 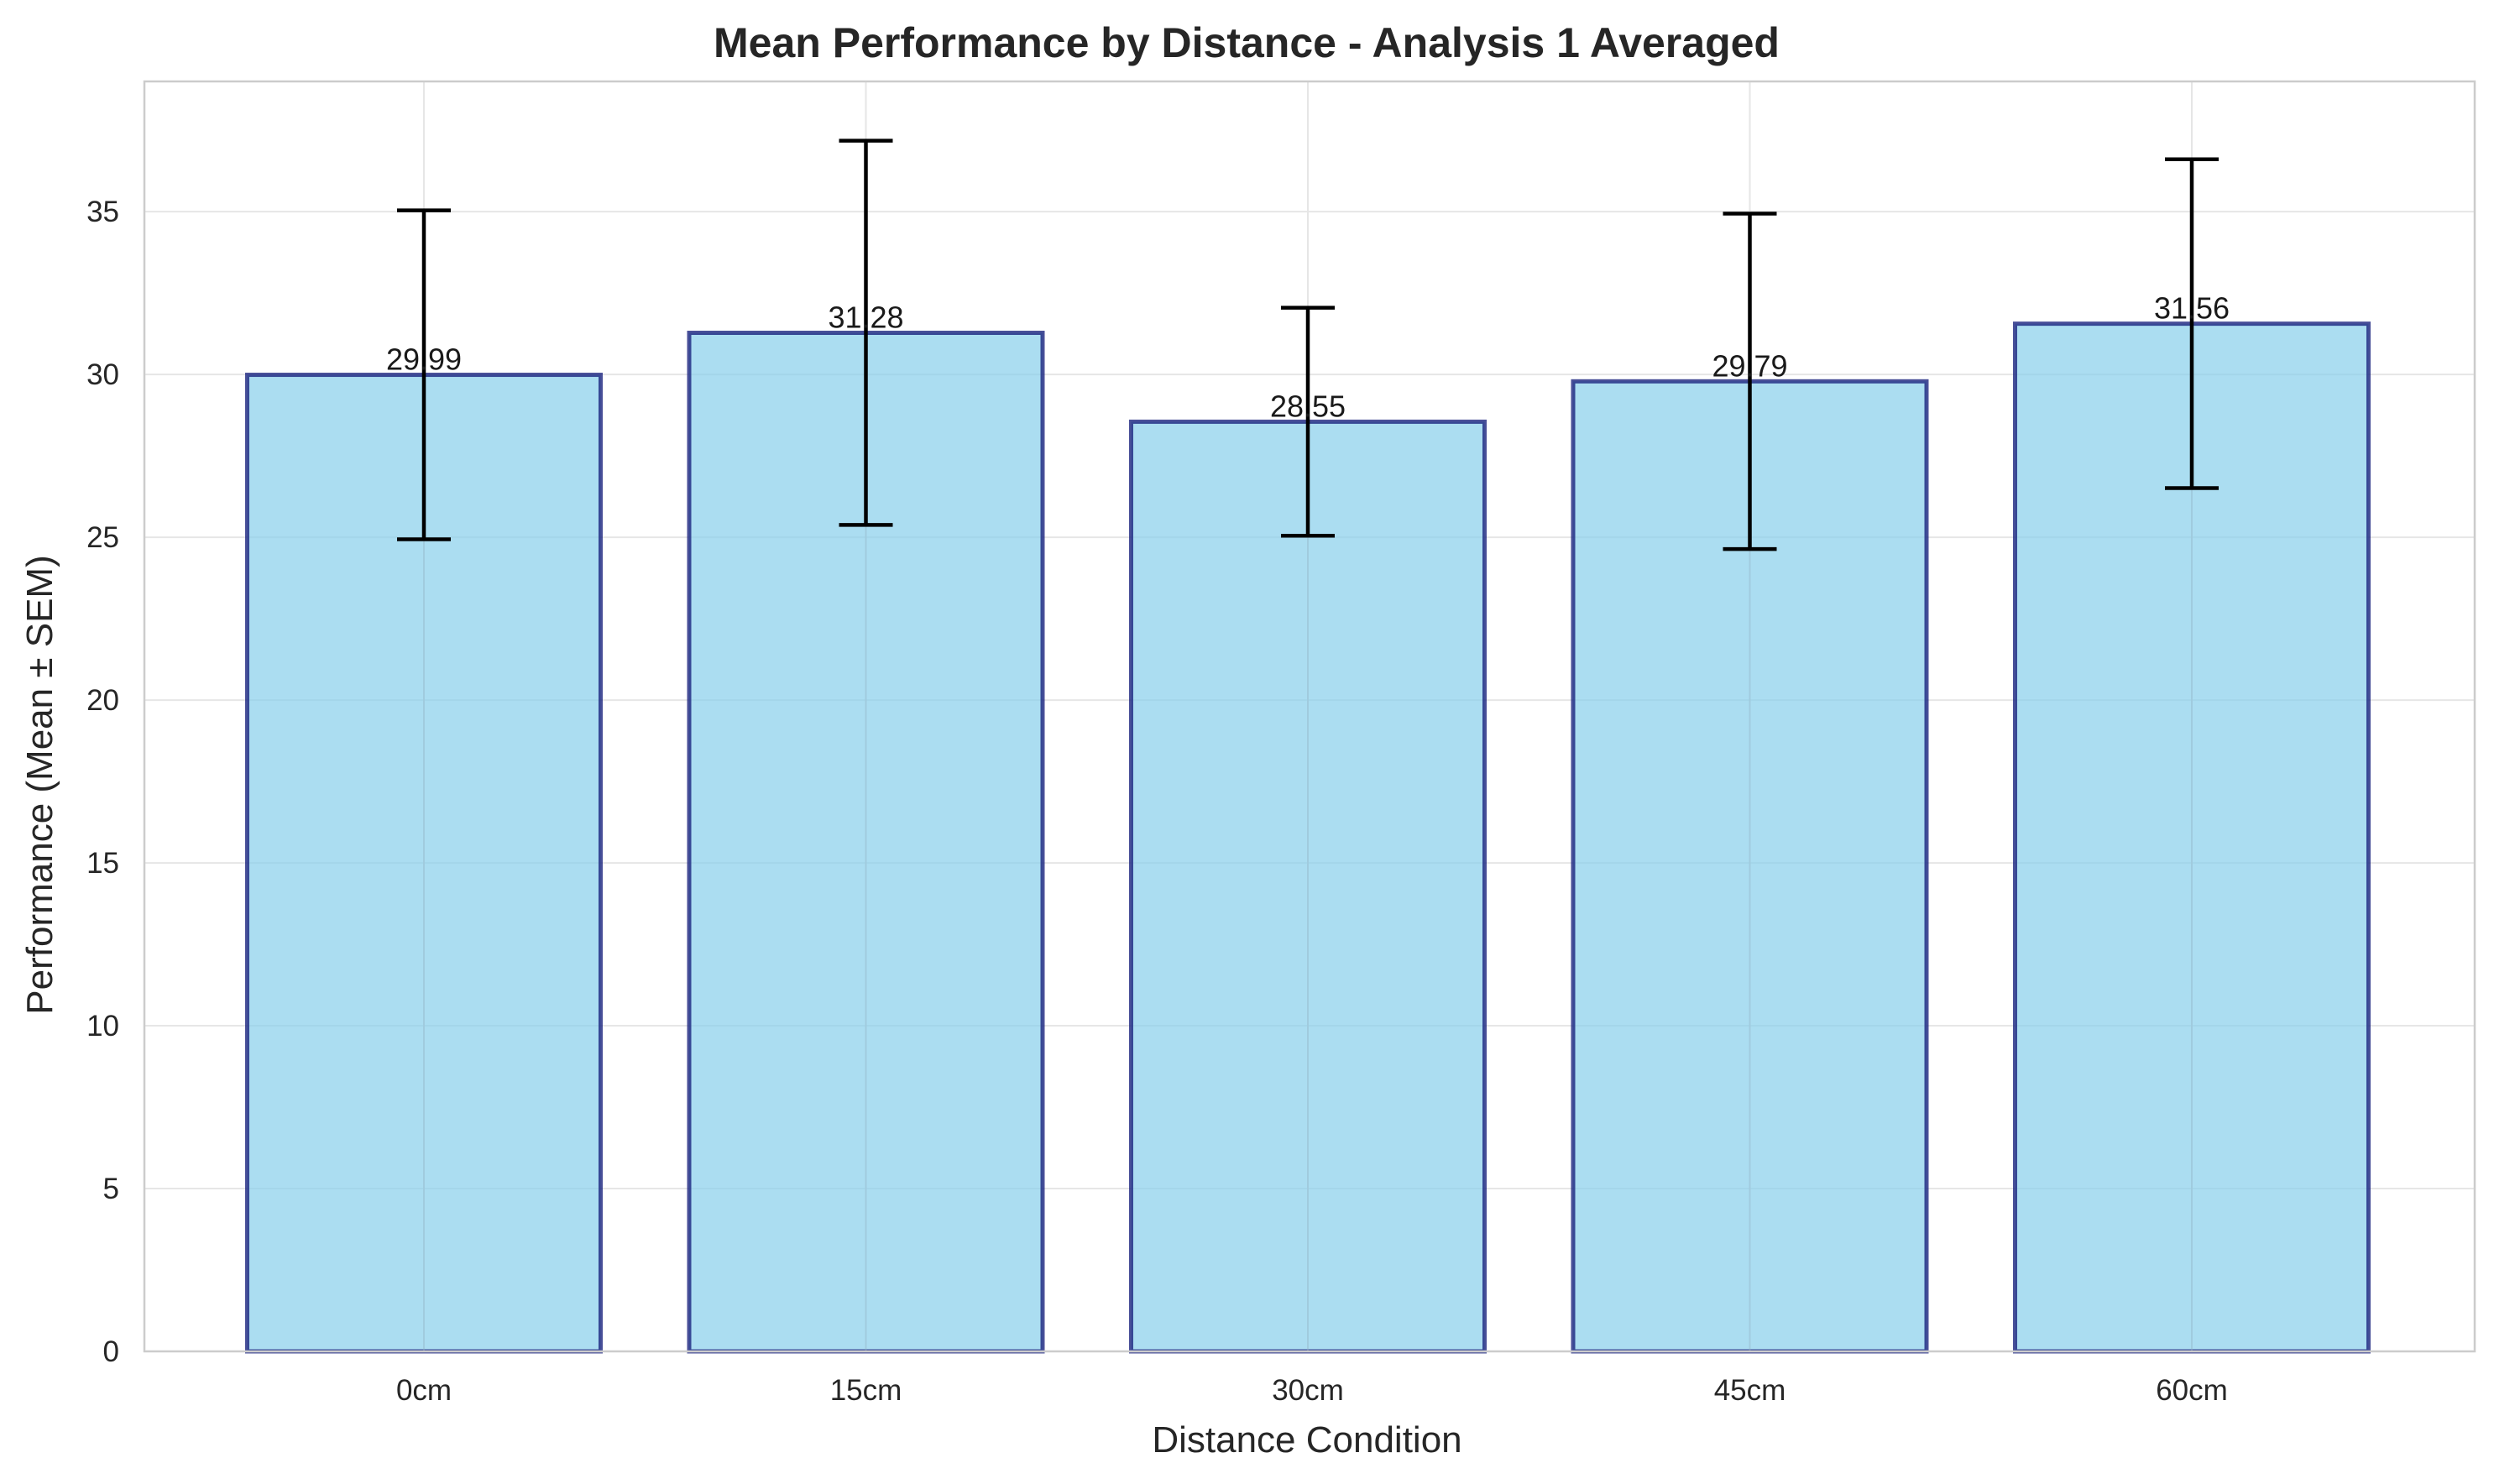 I want to click on value-label-layer: 29.99 31.28 28.55 29.79 31.56, so click(x=1308, y=357).